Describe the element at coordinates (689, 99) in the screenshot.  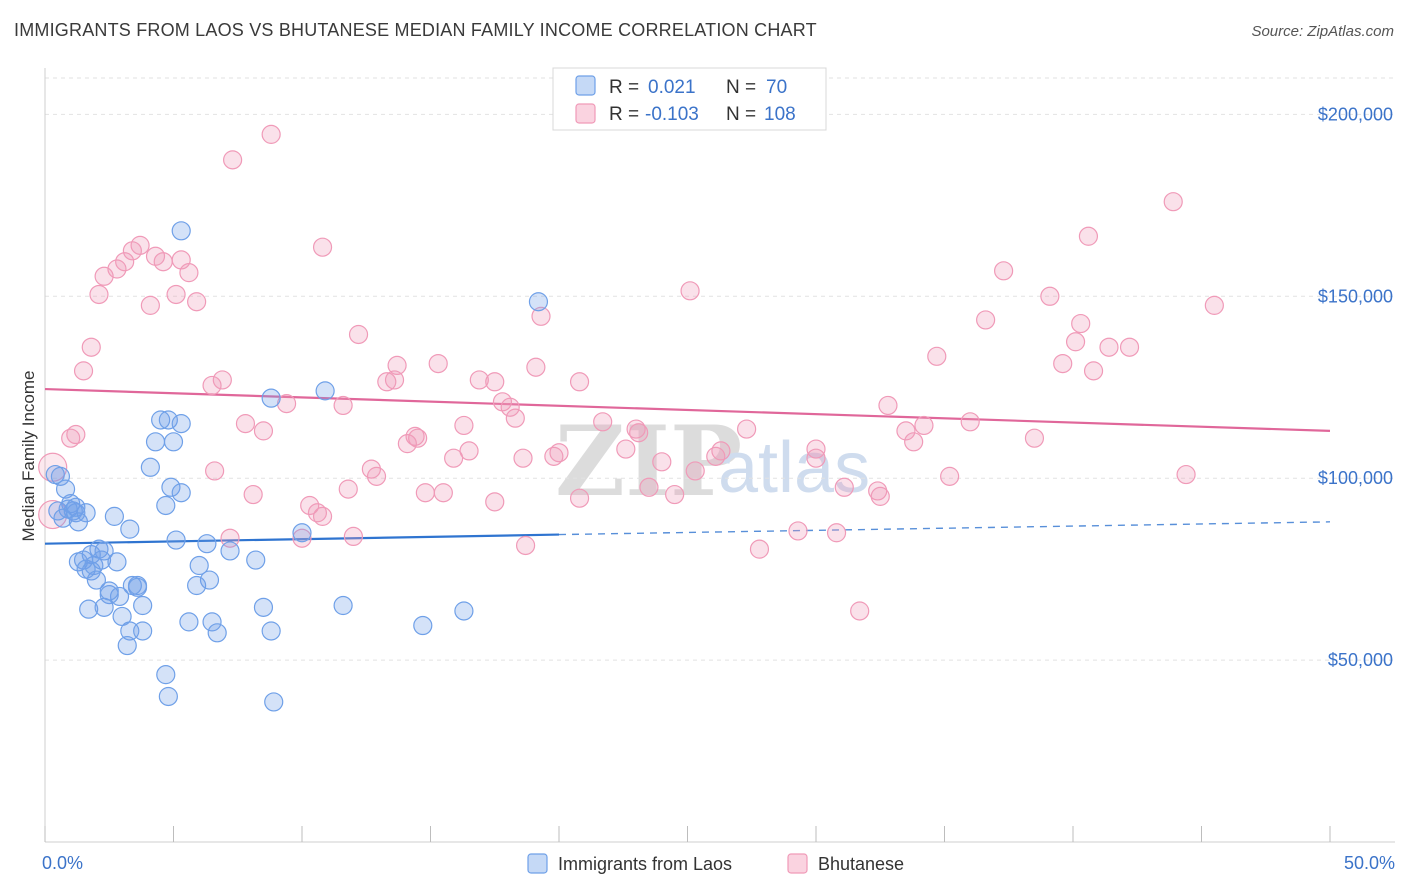
I see `stats-legend-box` at that location.